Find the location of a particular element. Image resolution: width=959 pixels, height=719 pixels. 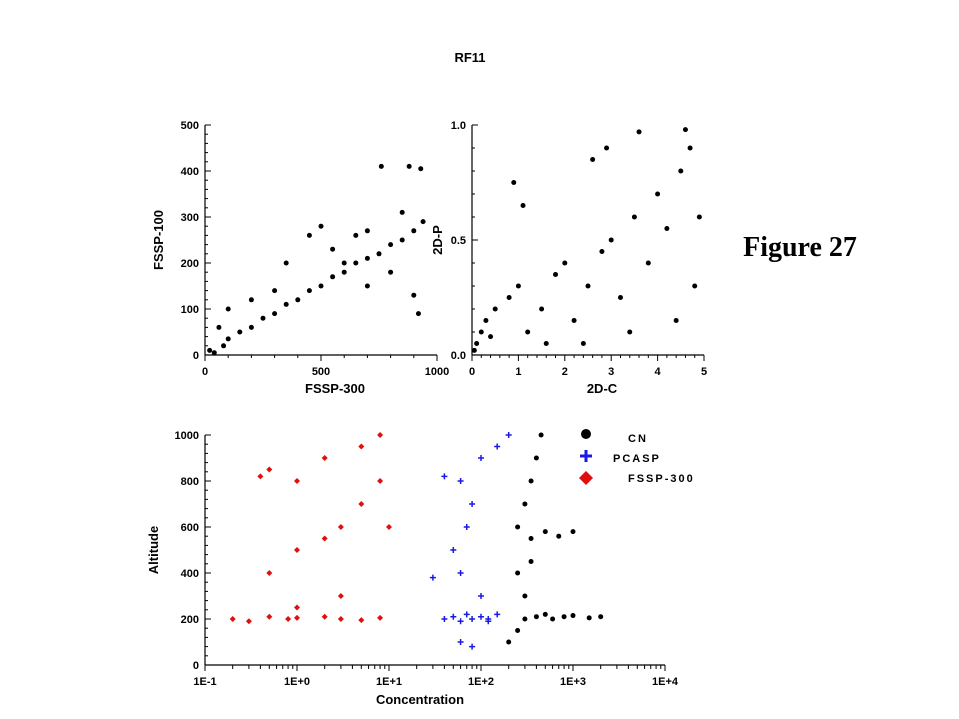

p2-y-tick-label: 1.0 is located at coordinates (458, 126).